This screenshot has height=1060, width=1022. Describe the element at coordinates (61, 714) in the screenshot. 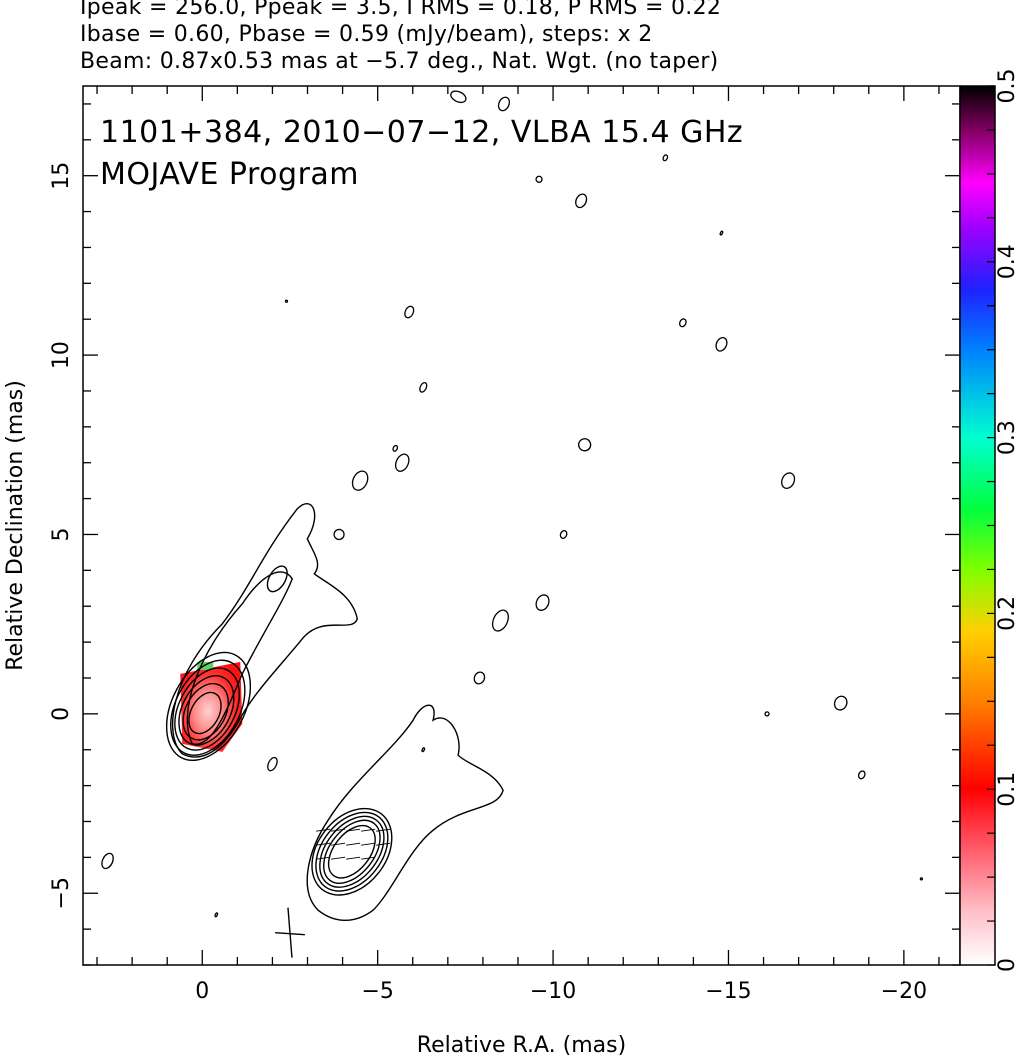

I see `y-tick-label: 0` at that location.